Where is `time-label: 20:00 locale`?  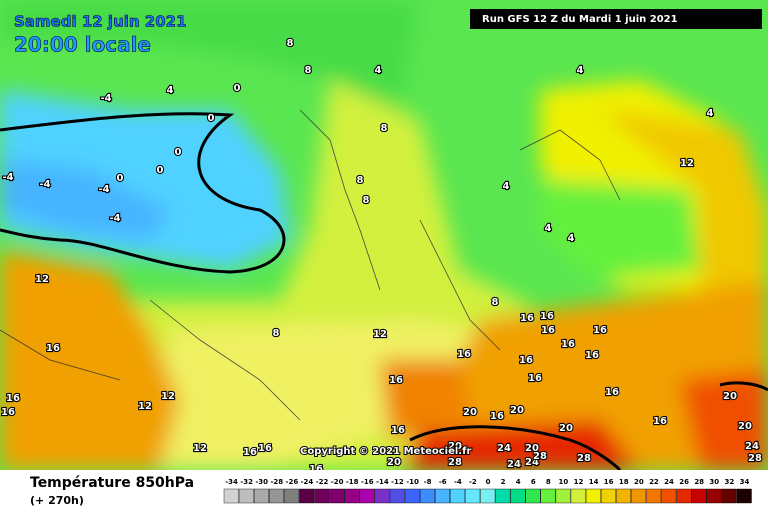 time-label: 20:00 locale is located at coordinates (82, 45).